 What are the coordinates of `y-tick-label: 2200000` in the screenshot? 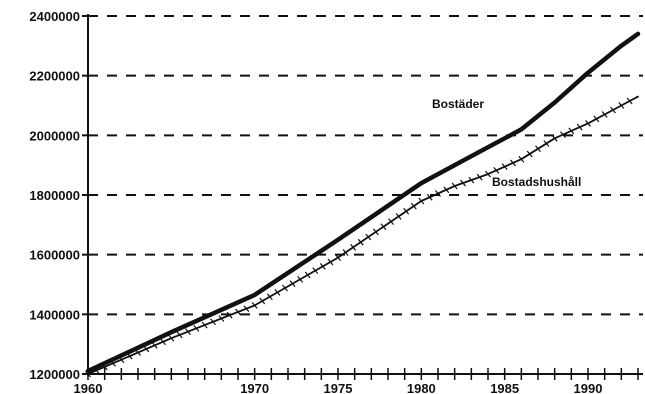 It's located at (54, 76).